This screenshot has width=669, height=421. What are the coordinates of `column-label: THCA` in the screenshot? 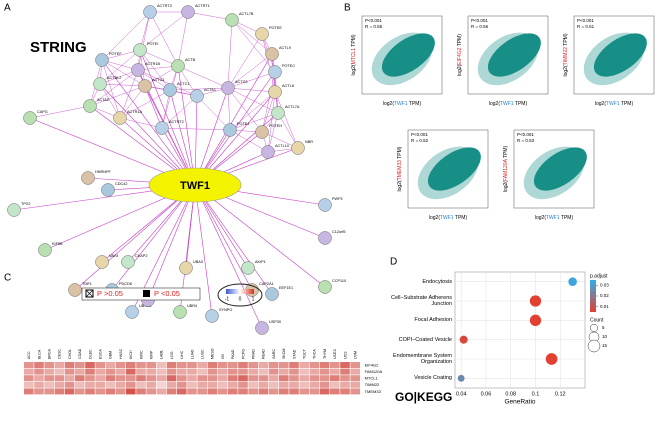 It's located at (315, 354).